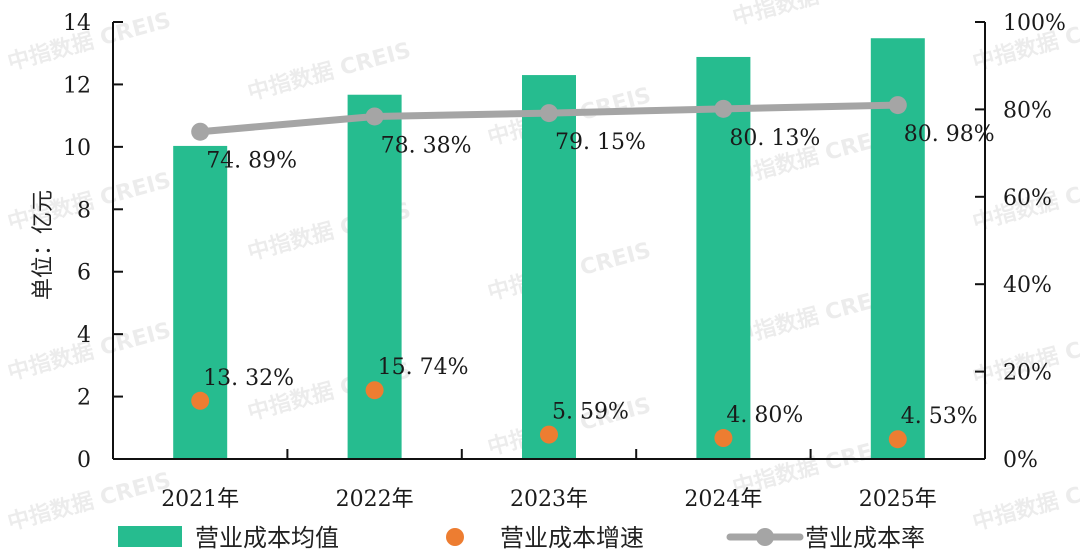 The height and width of the screenshot is (557, 1080). What do you see at coordinates (1034, 23) in the screenshot?
I see `right-tick-label: 100%` at bounding box center [1034, 23].